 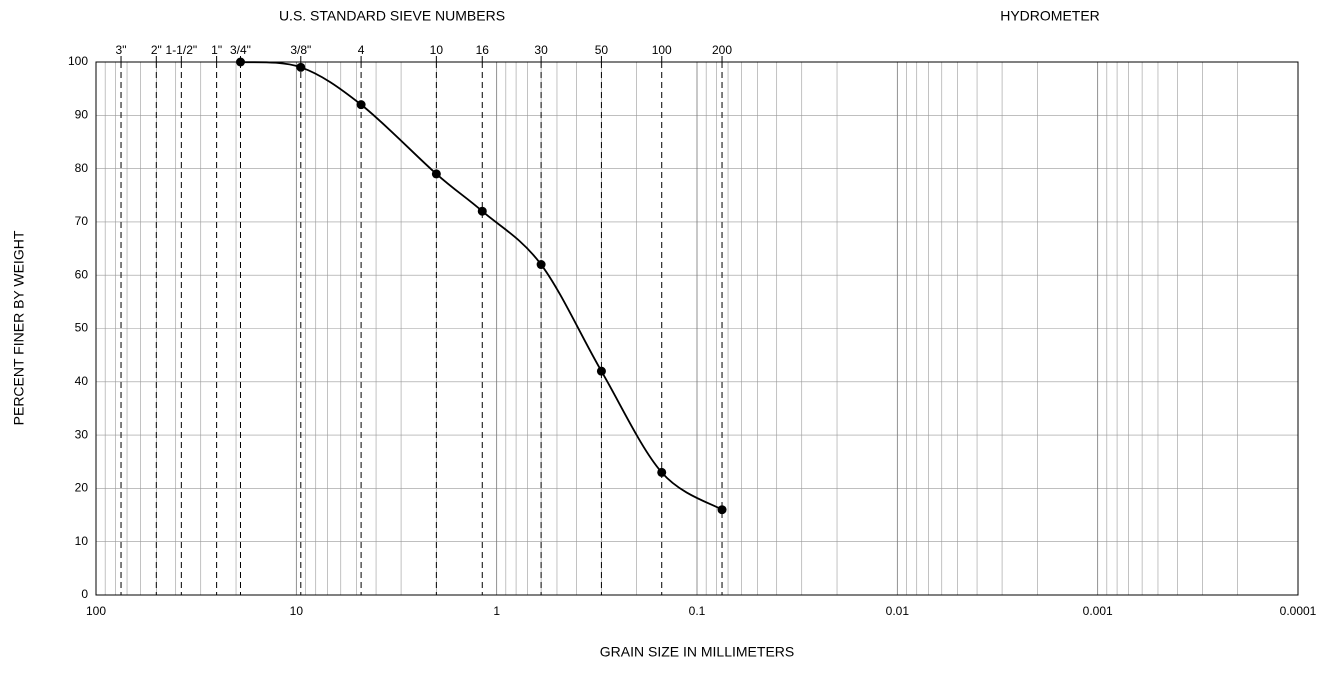 I want to click on x-tick-label: 0.0001, so click(x=1298, y=611).